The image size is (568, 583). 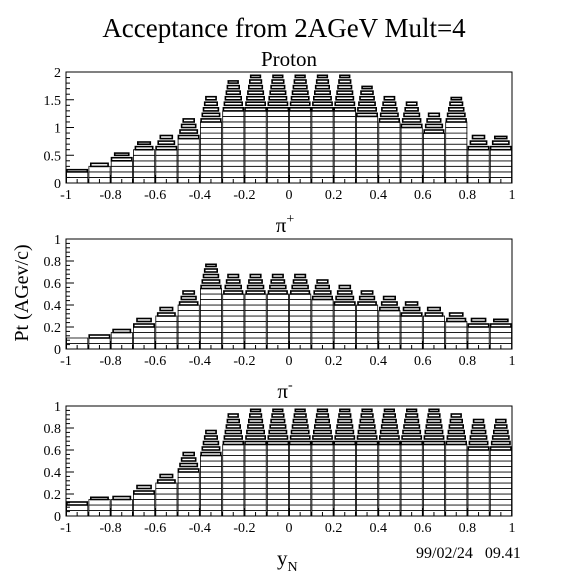 What do you see at coordinates (468, 361) in the screenshot?
I see `x-tick-label: 0.8` at bounding box center [468, 361].